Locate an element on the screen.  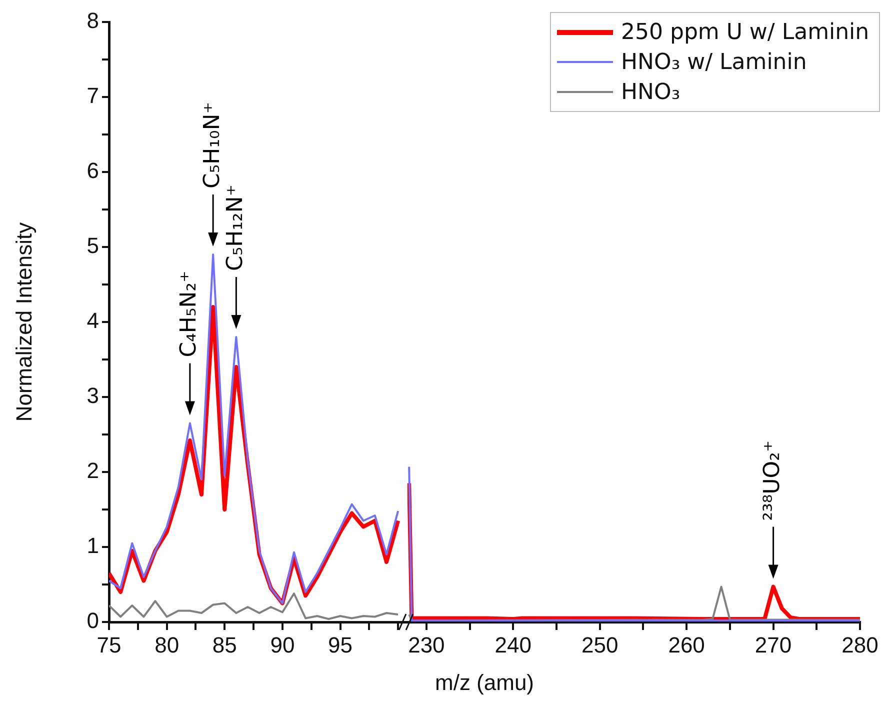
x-tick-label: 75 is located at coordinates (109, 645).